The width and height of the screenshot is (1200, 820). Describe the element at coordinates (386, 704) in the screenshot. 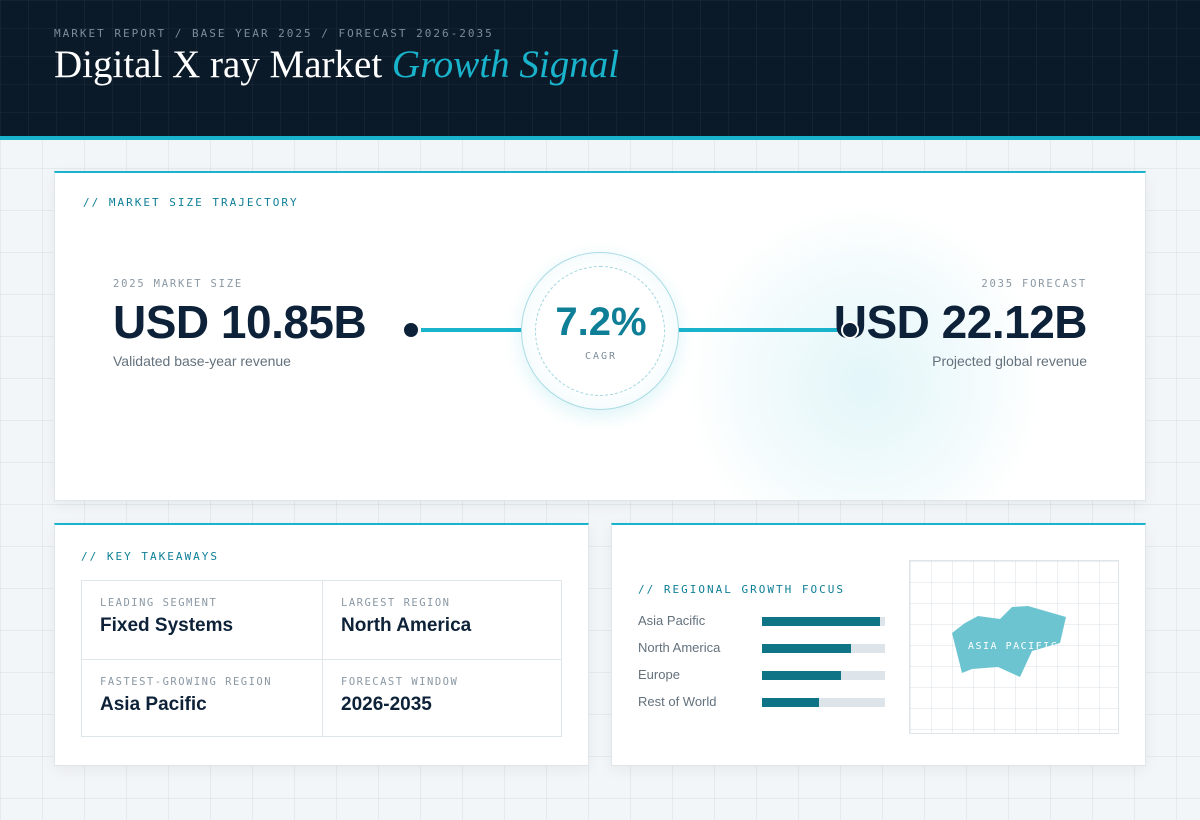

I see `takeaway-value: 2026-2035` at that location.